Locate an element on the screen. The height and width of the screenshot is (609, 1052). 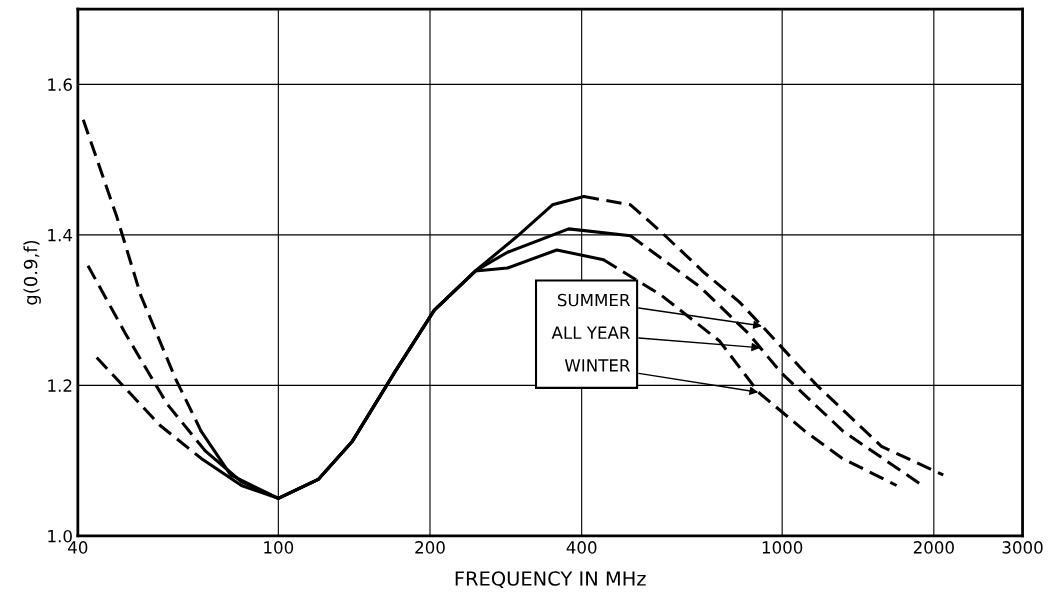
x-tick-label: 400 is located at coordinates (581, 547).